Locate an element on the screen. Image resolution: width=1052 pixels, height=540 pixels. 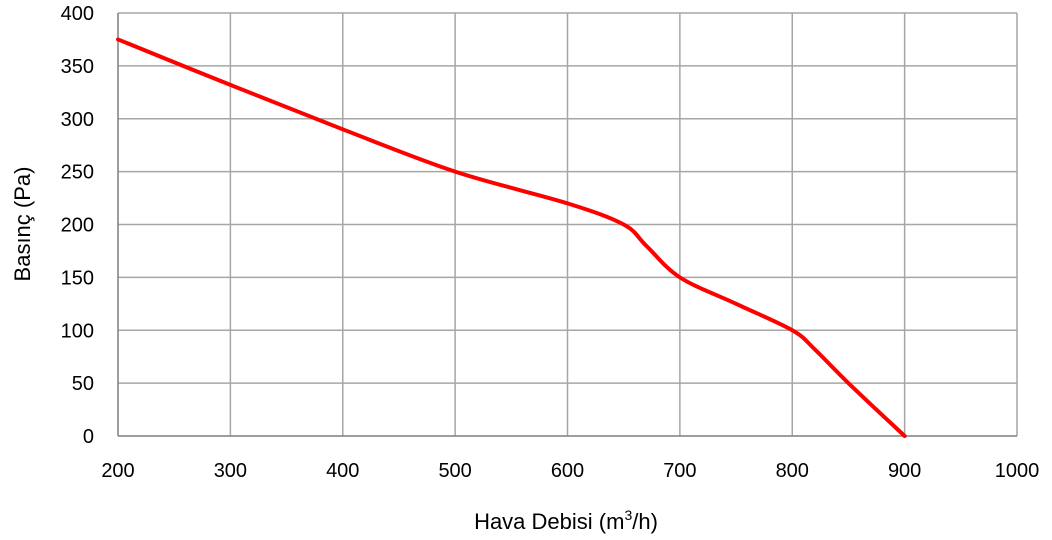
y-tick-label: 400 is located at coordinates (77, 14).